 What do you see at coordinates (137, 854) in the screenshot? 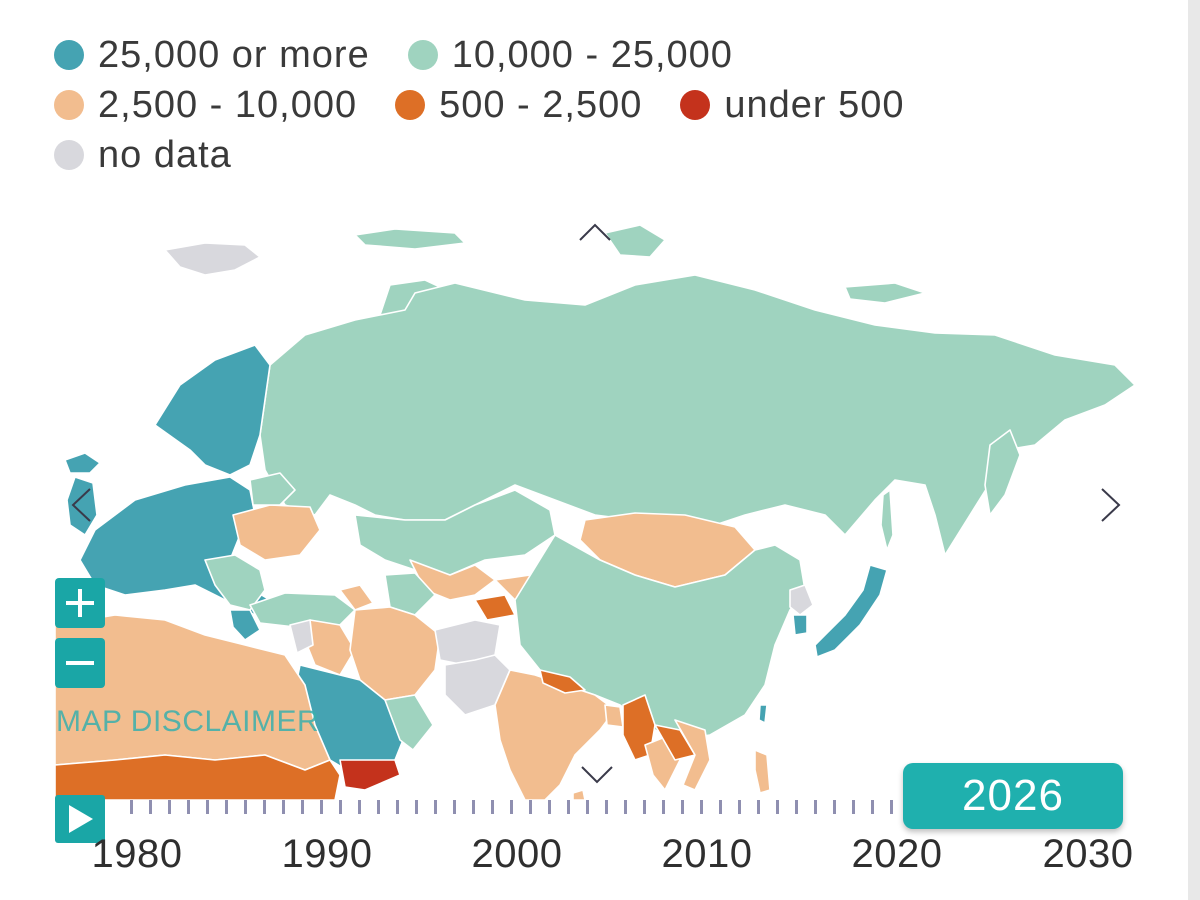
I see `timeline-label: 1980` at bounding box center [137, 854].